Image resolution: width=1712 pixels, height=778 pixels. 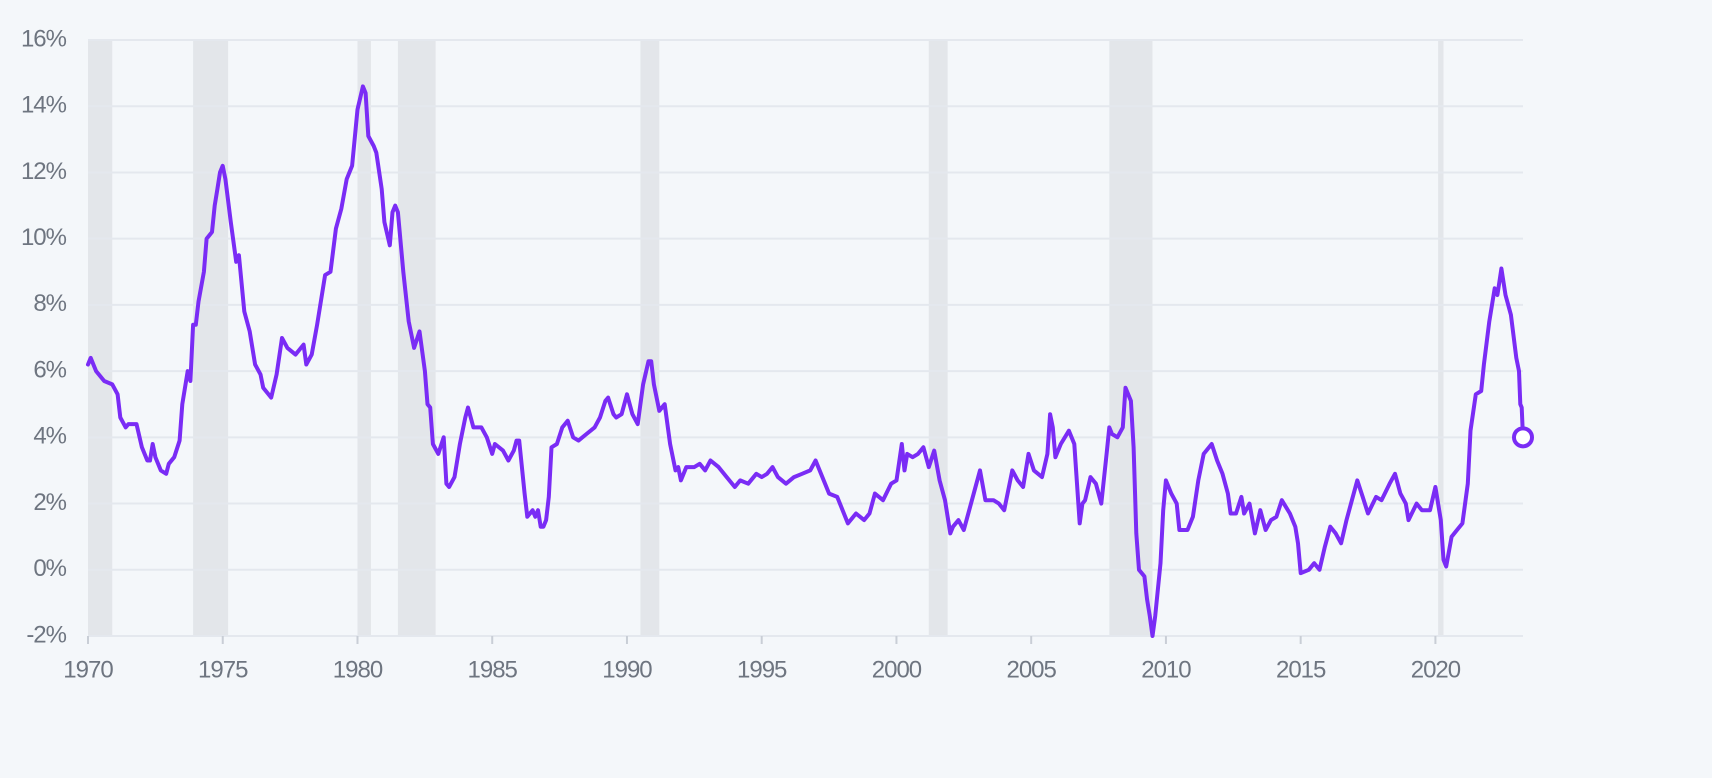 I want to click on x-tick-label: 2005, so click(x=1031, y=669).